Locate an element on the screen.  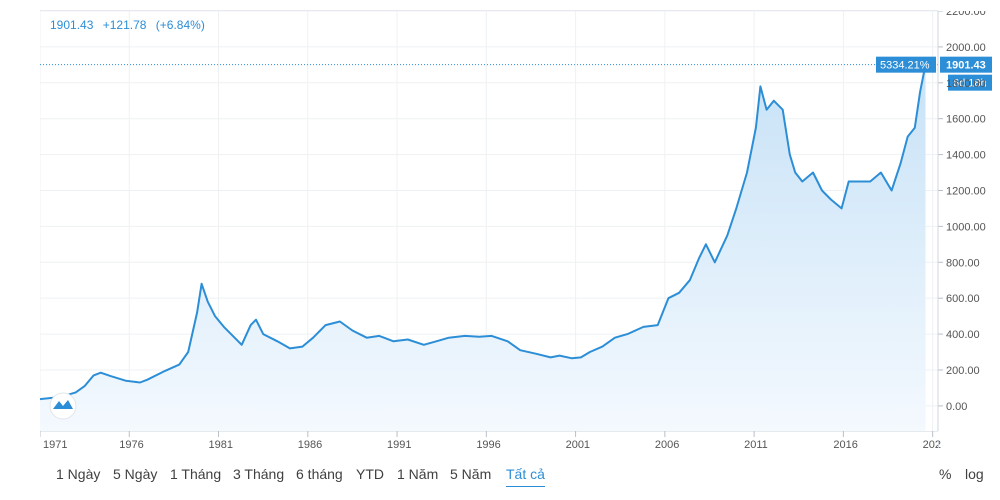
value-tag-bg is located at coordinates (966, 64).